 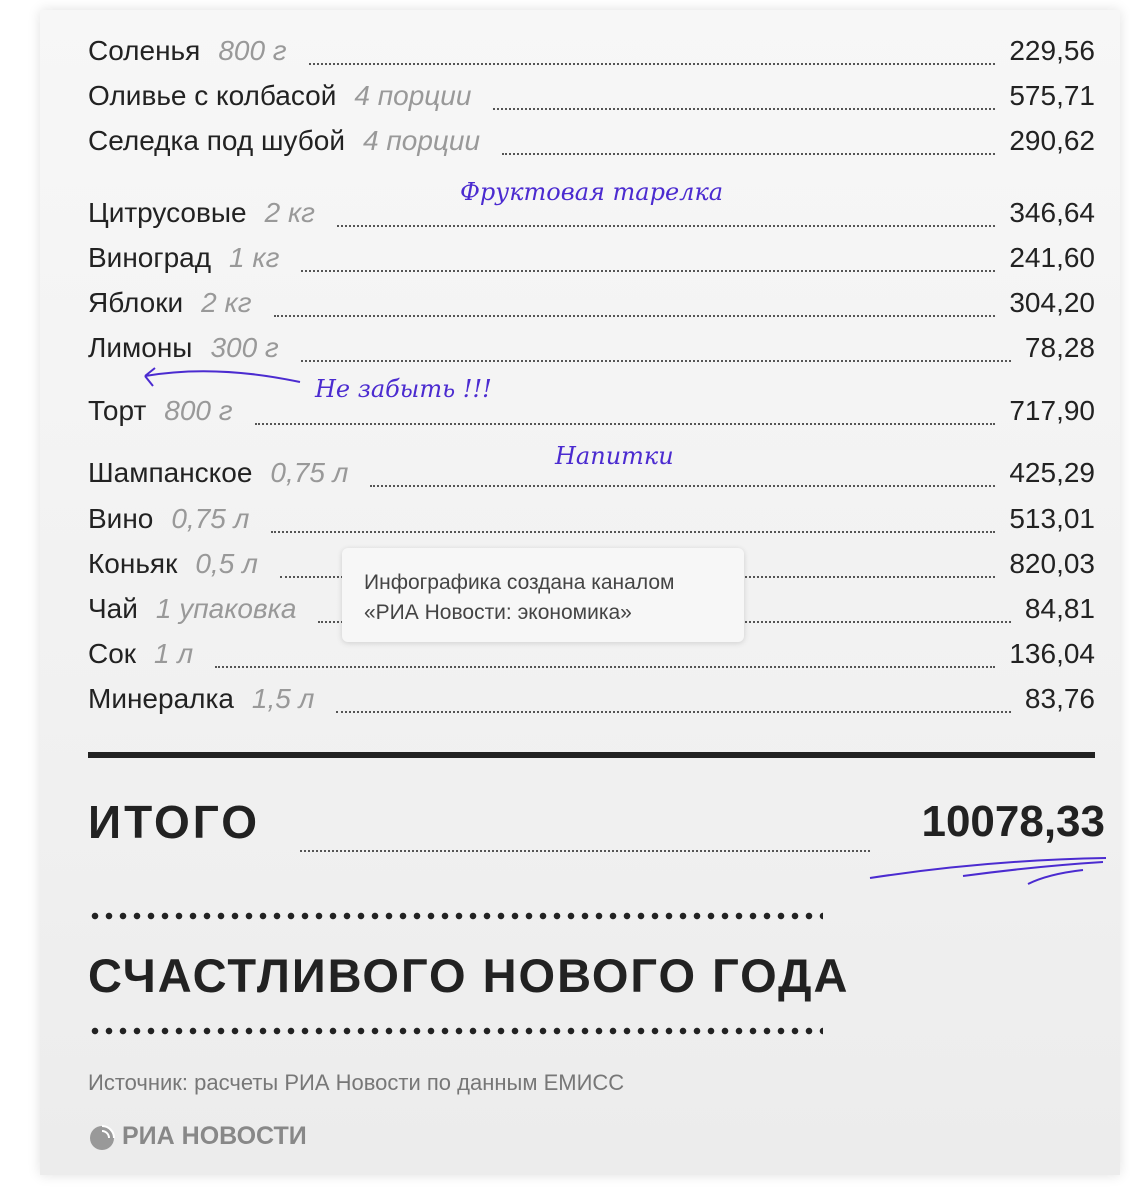 I want to click on item-price: 83,76, so click(x=1059, y=698).